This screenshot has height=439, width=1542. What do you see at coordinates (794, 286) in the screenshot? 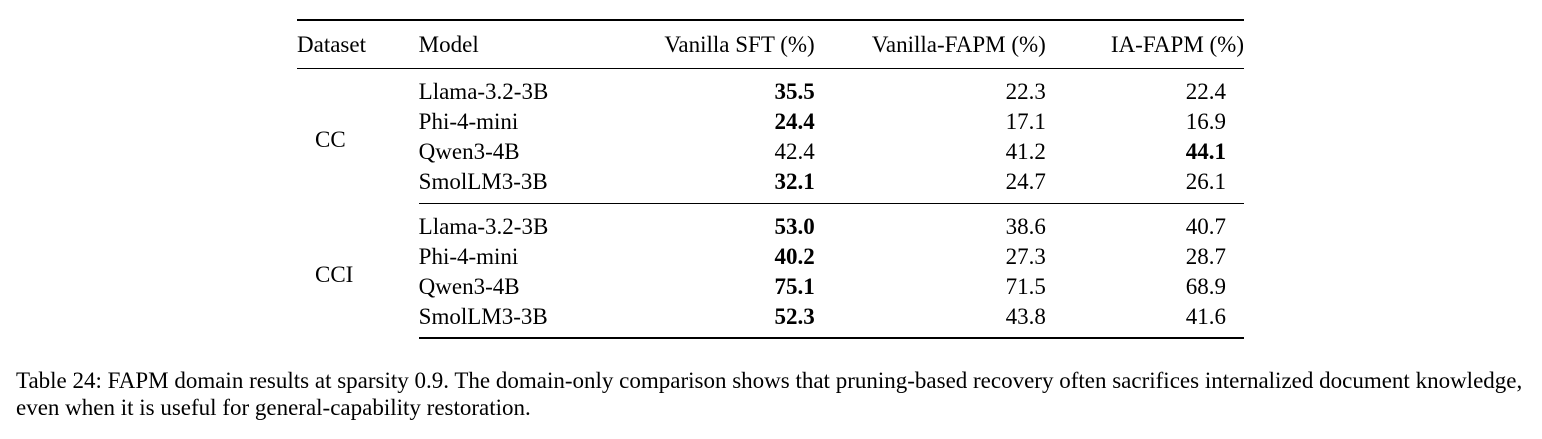
I see `cell-vanilla-sft: 75.1` at bounding box center [794, 286].